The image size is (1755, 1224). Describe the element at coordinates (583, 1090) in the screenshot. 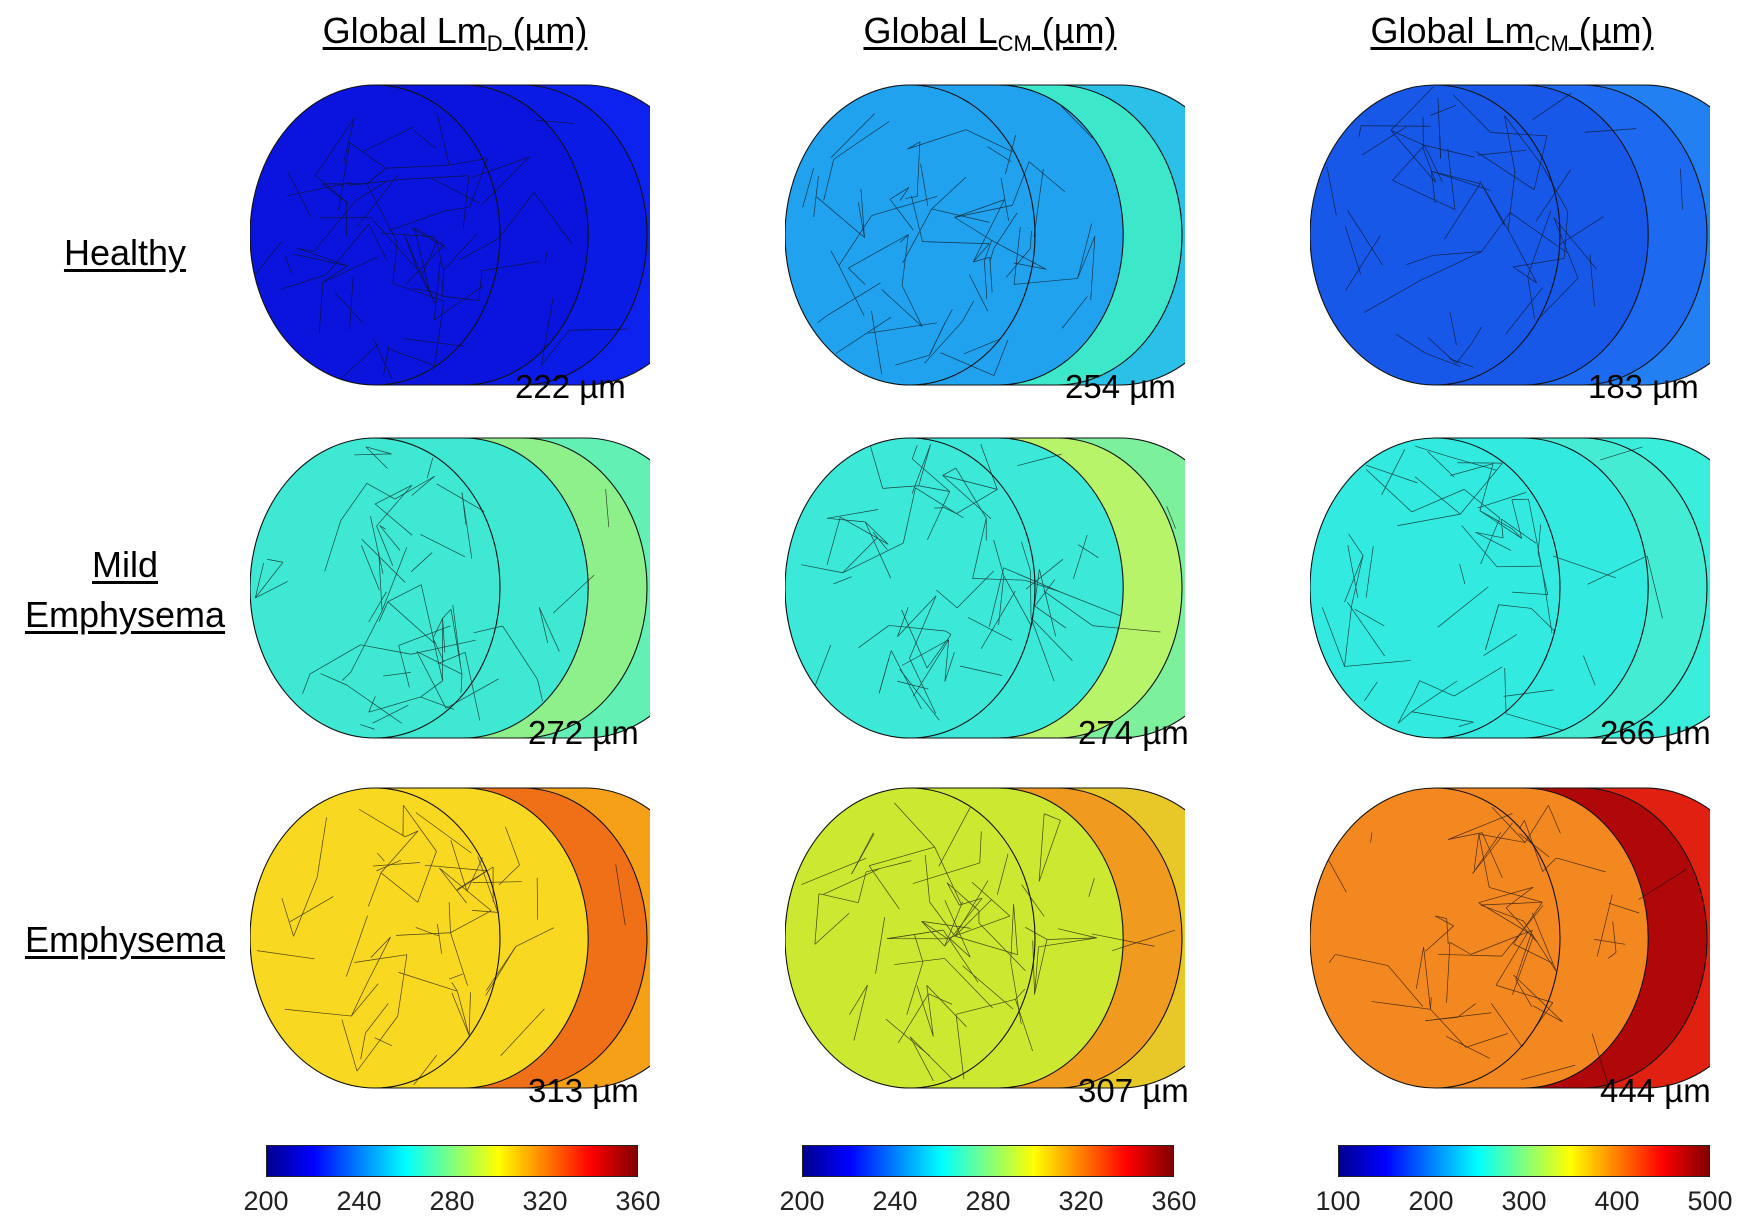

I see `value-label: 313 µm` at that location.